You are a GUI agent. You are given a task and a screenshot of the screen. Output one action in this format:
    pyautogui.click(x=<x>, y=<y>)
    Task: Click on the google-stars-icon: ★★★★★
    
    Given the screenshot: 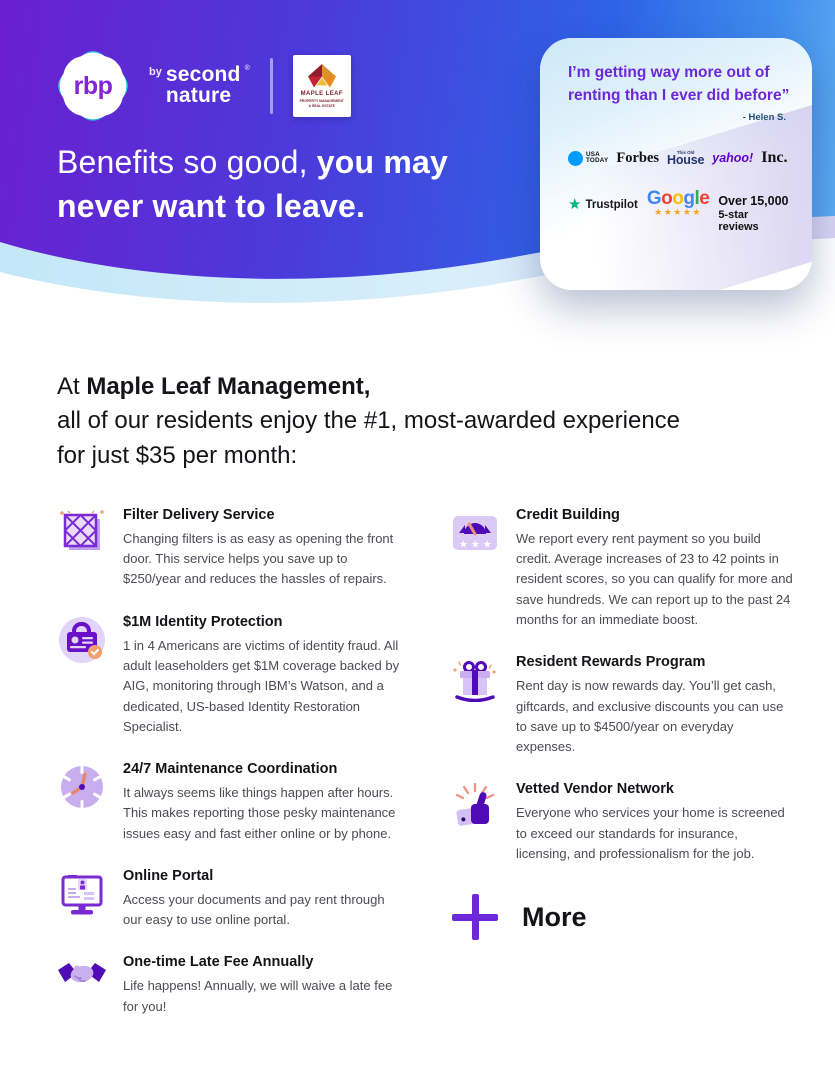 What is the action you would take?
    pyautogui.click(x=678, y=212)
    